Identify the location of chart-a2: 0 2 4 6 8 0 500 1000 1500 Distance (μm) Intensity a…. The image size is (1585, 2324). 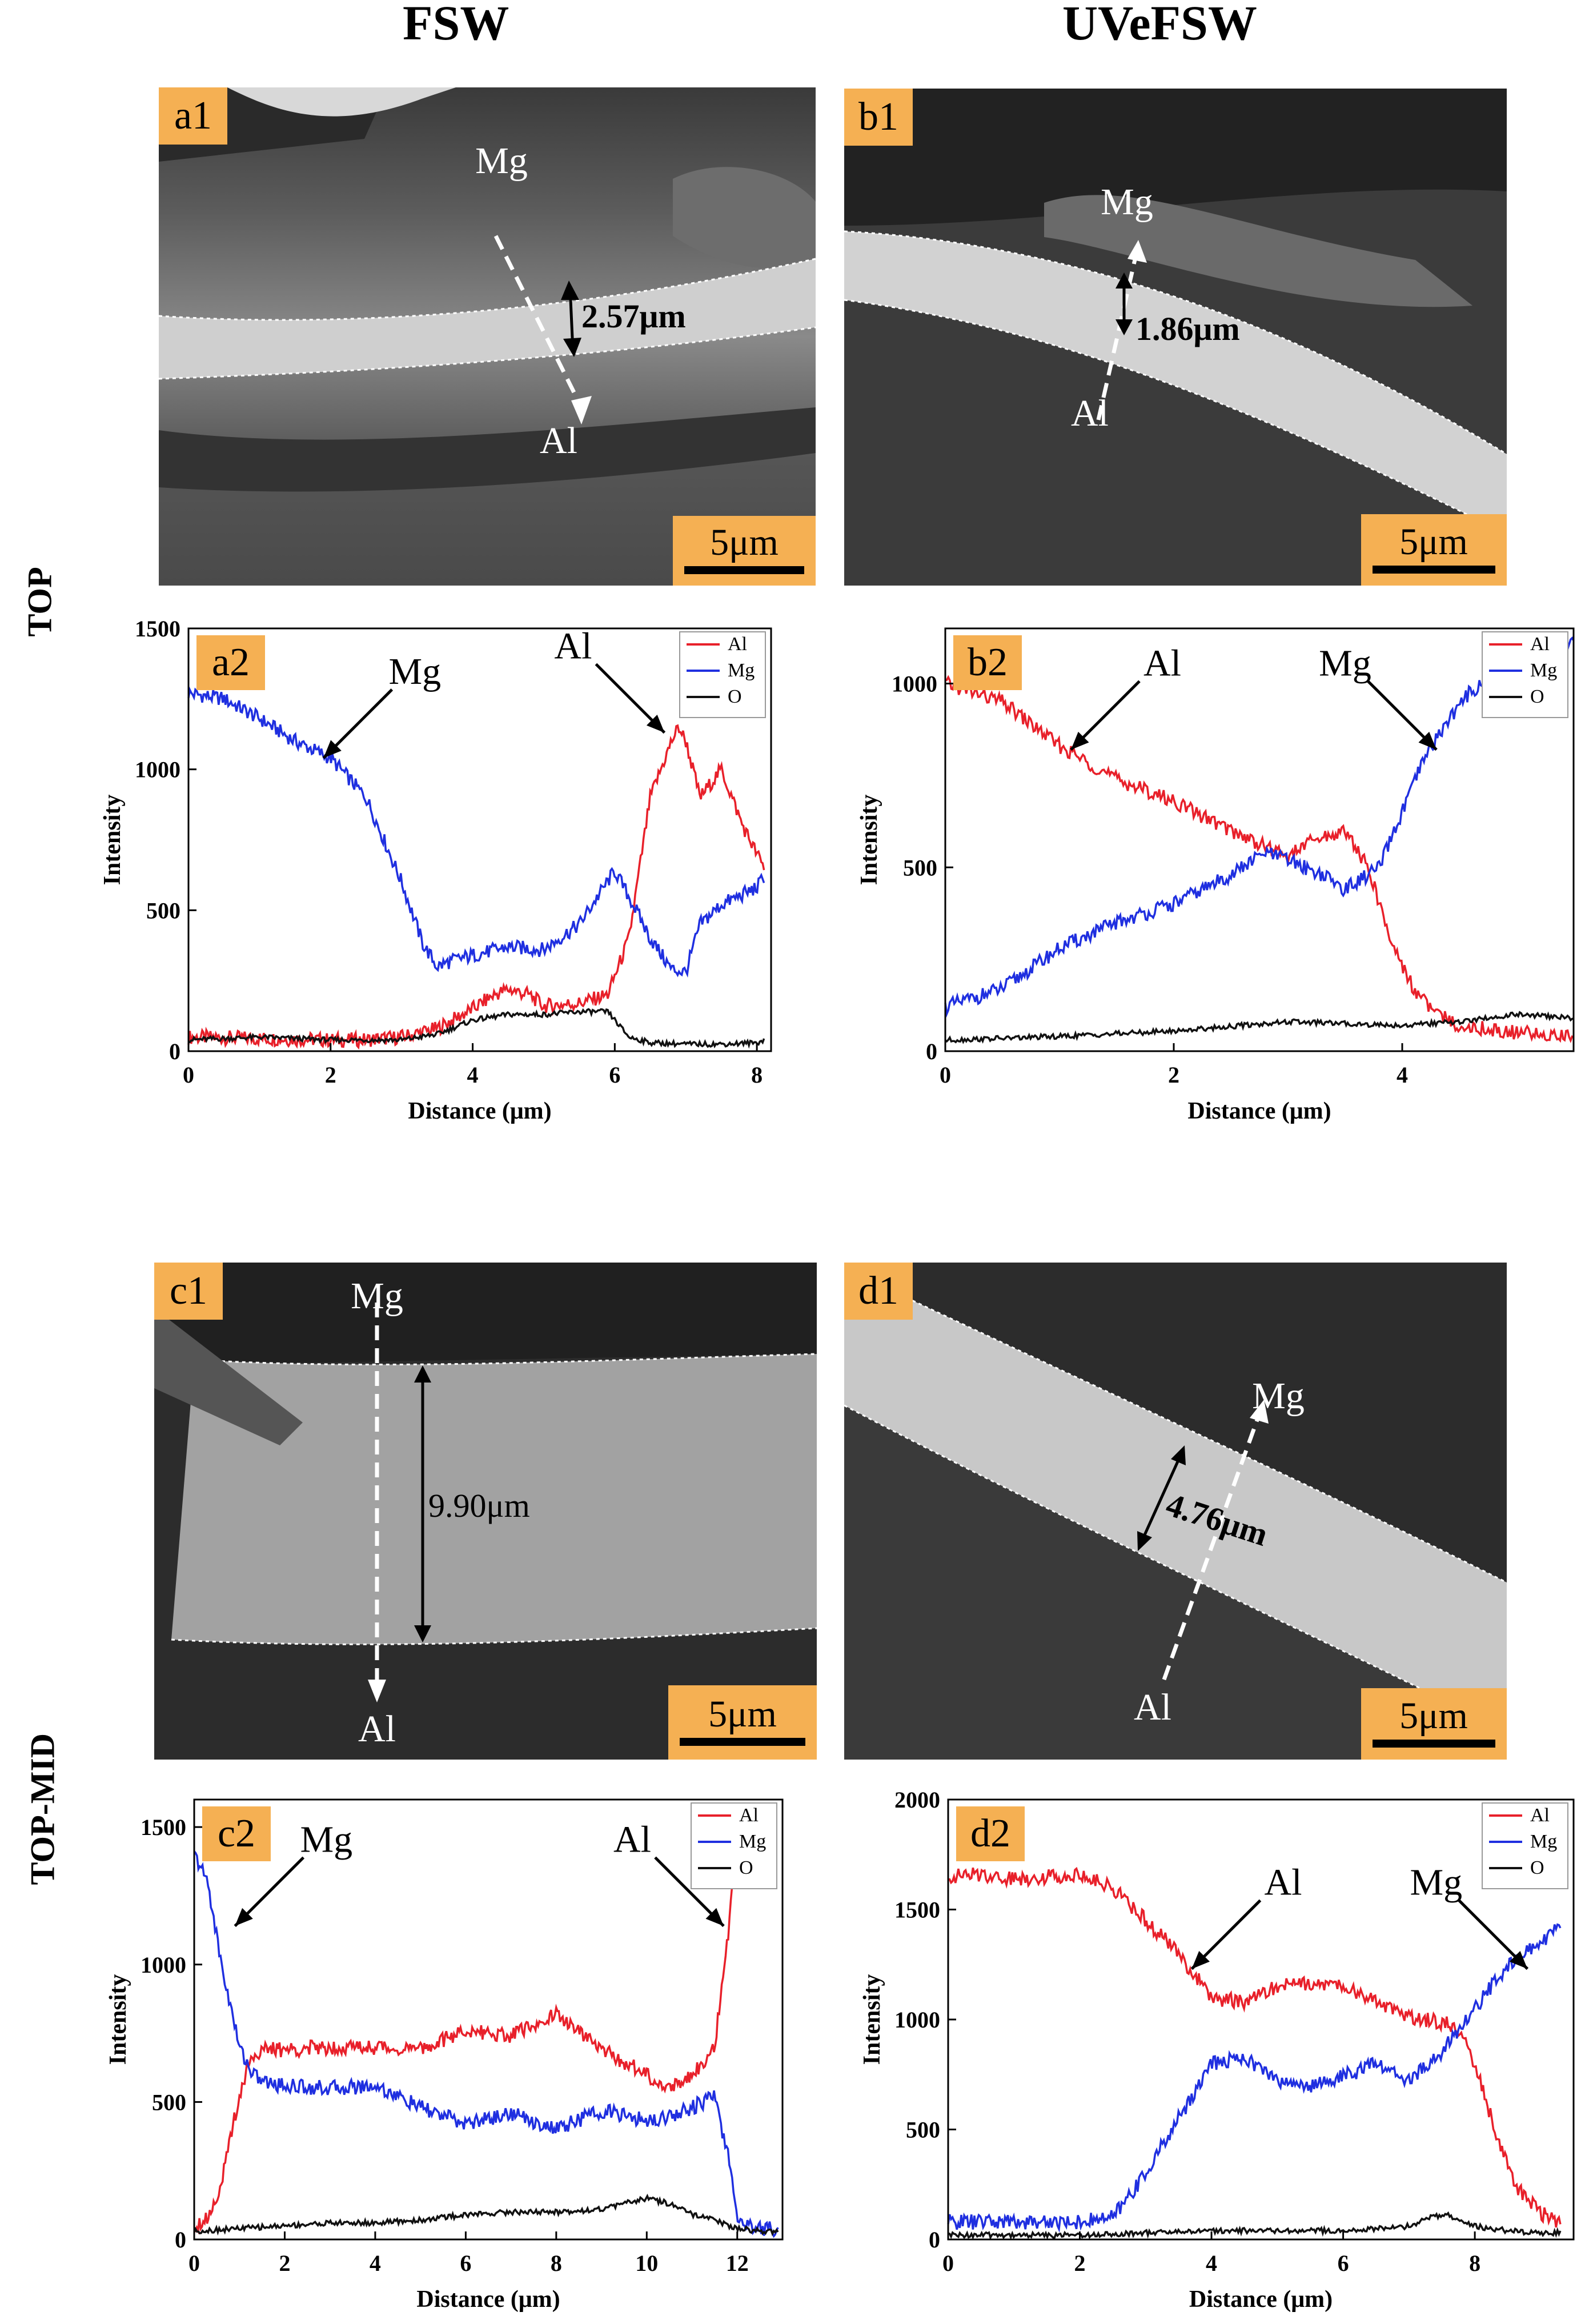
(435, 870).